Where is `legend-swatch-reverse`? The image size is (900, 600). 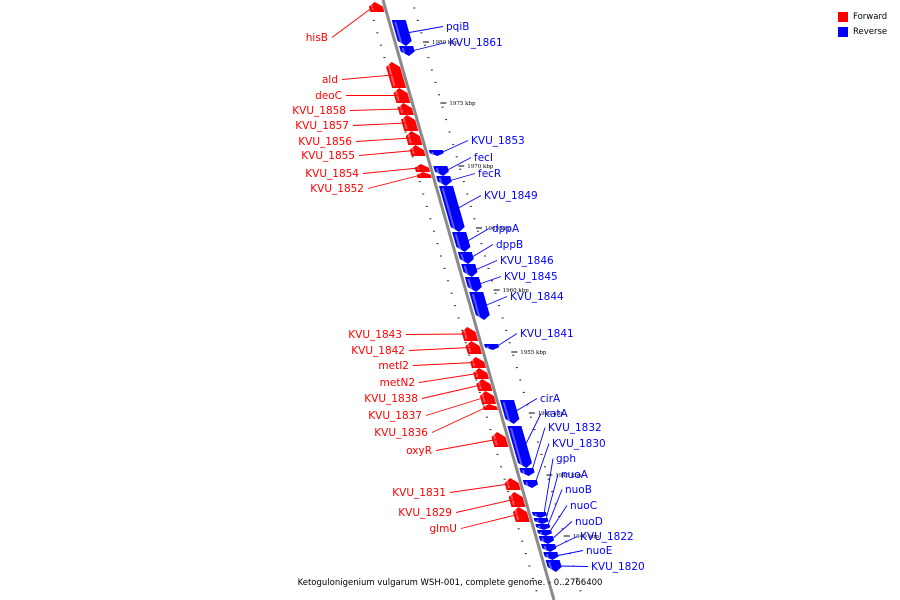 legend-swatch-reverse is located at coordinates (843, 31).